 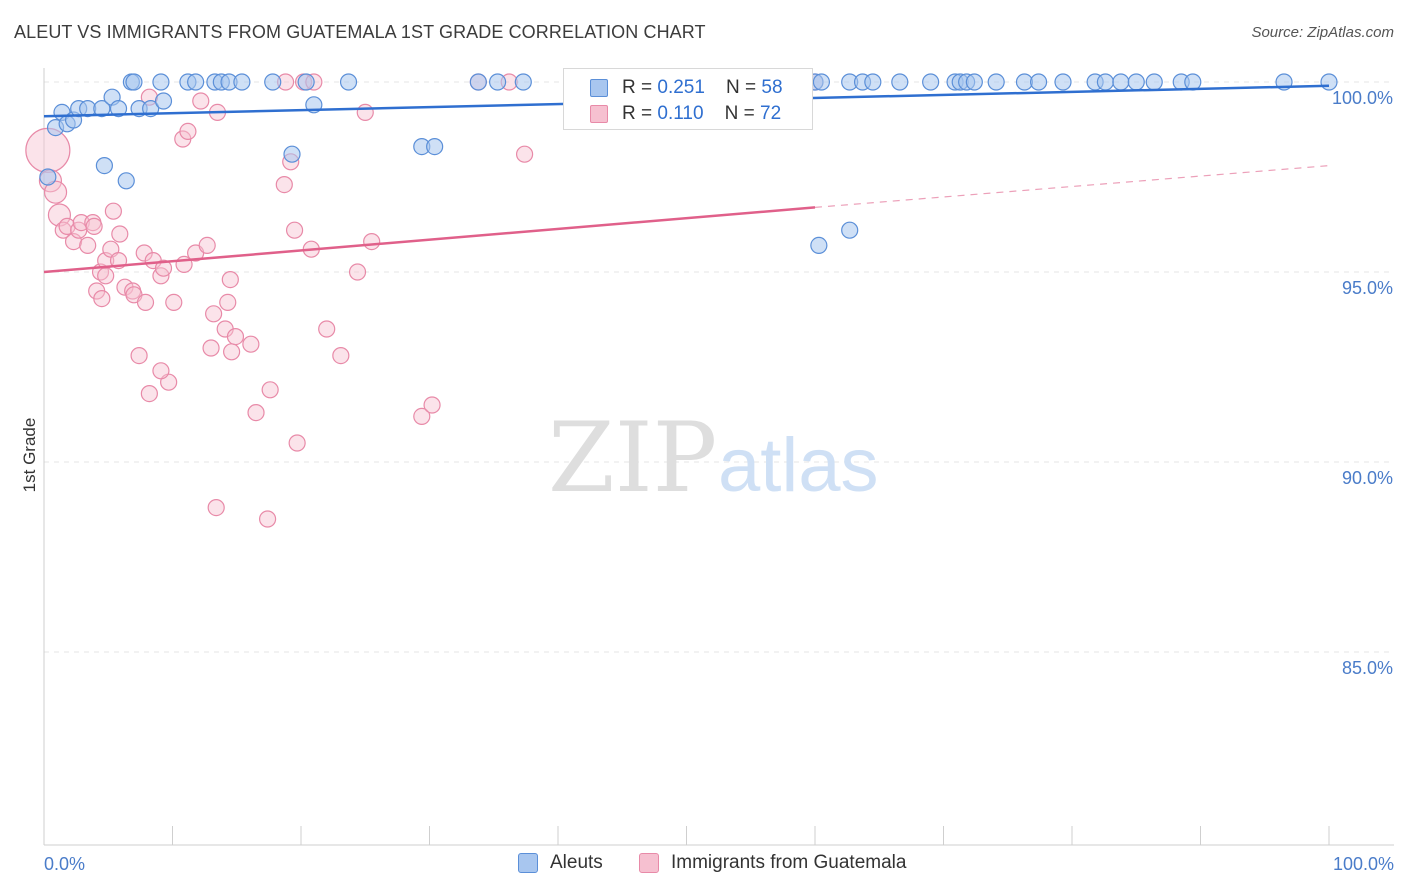 I want to click on bottom-legend-label-guatemala: Immigrants from Guatemala, so click(x=789, y=862).